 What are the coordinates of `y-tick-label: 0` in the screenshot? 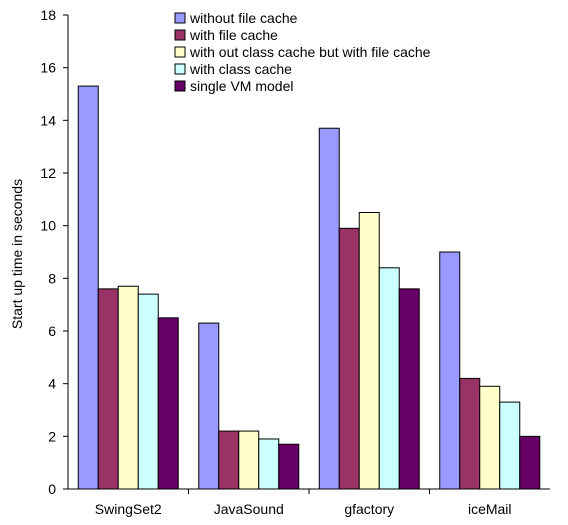 It's located at (52, 489).